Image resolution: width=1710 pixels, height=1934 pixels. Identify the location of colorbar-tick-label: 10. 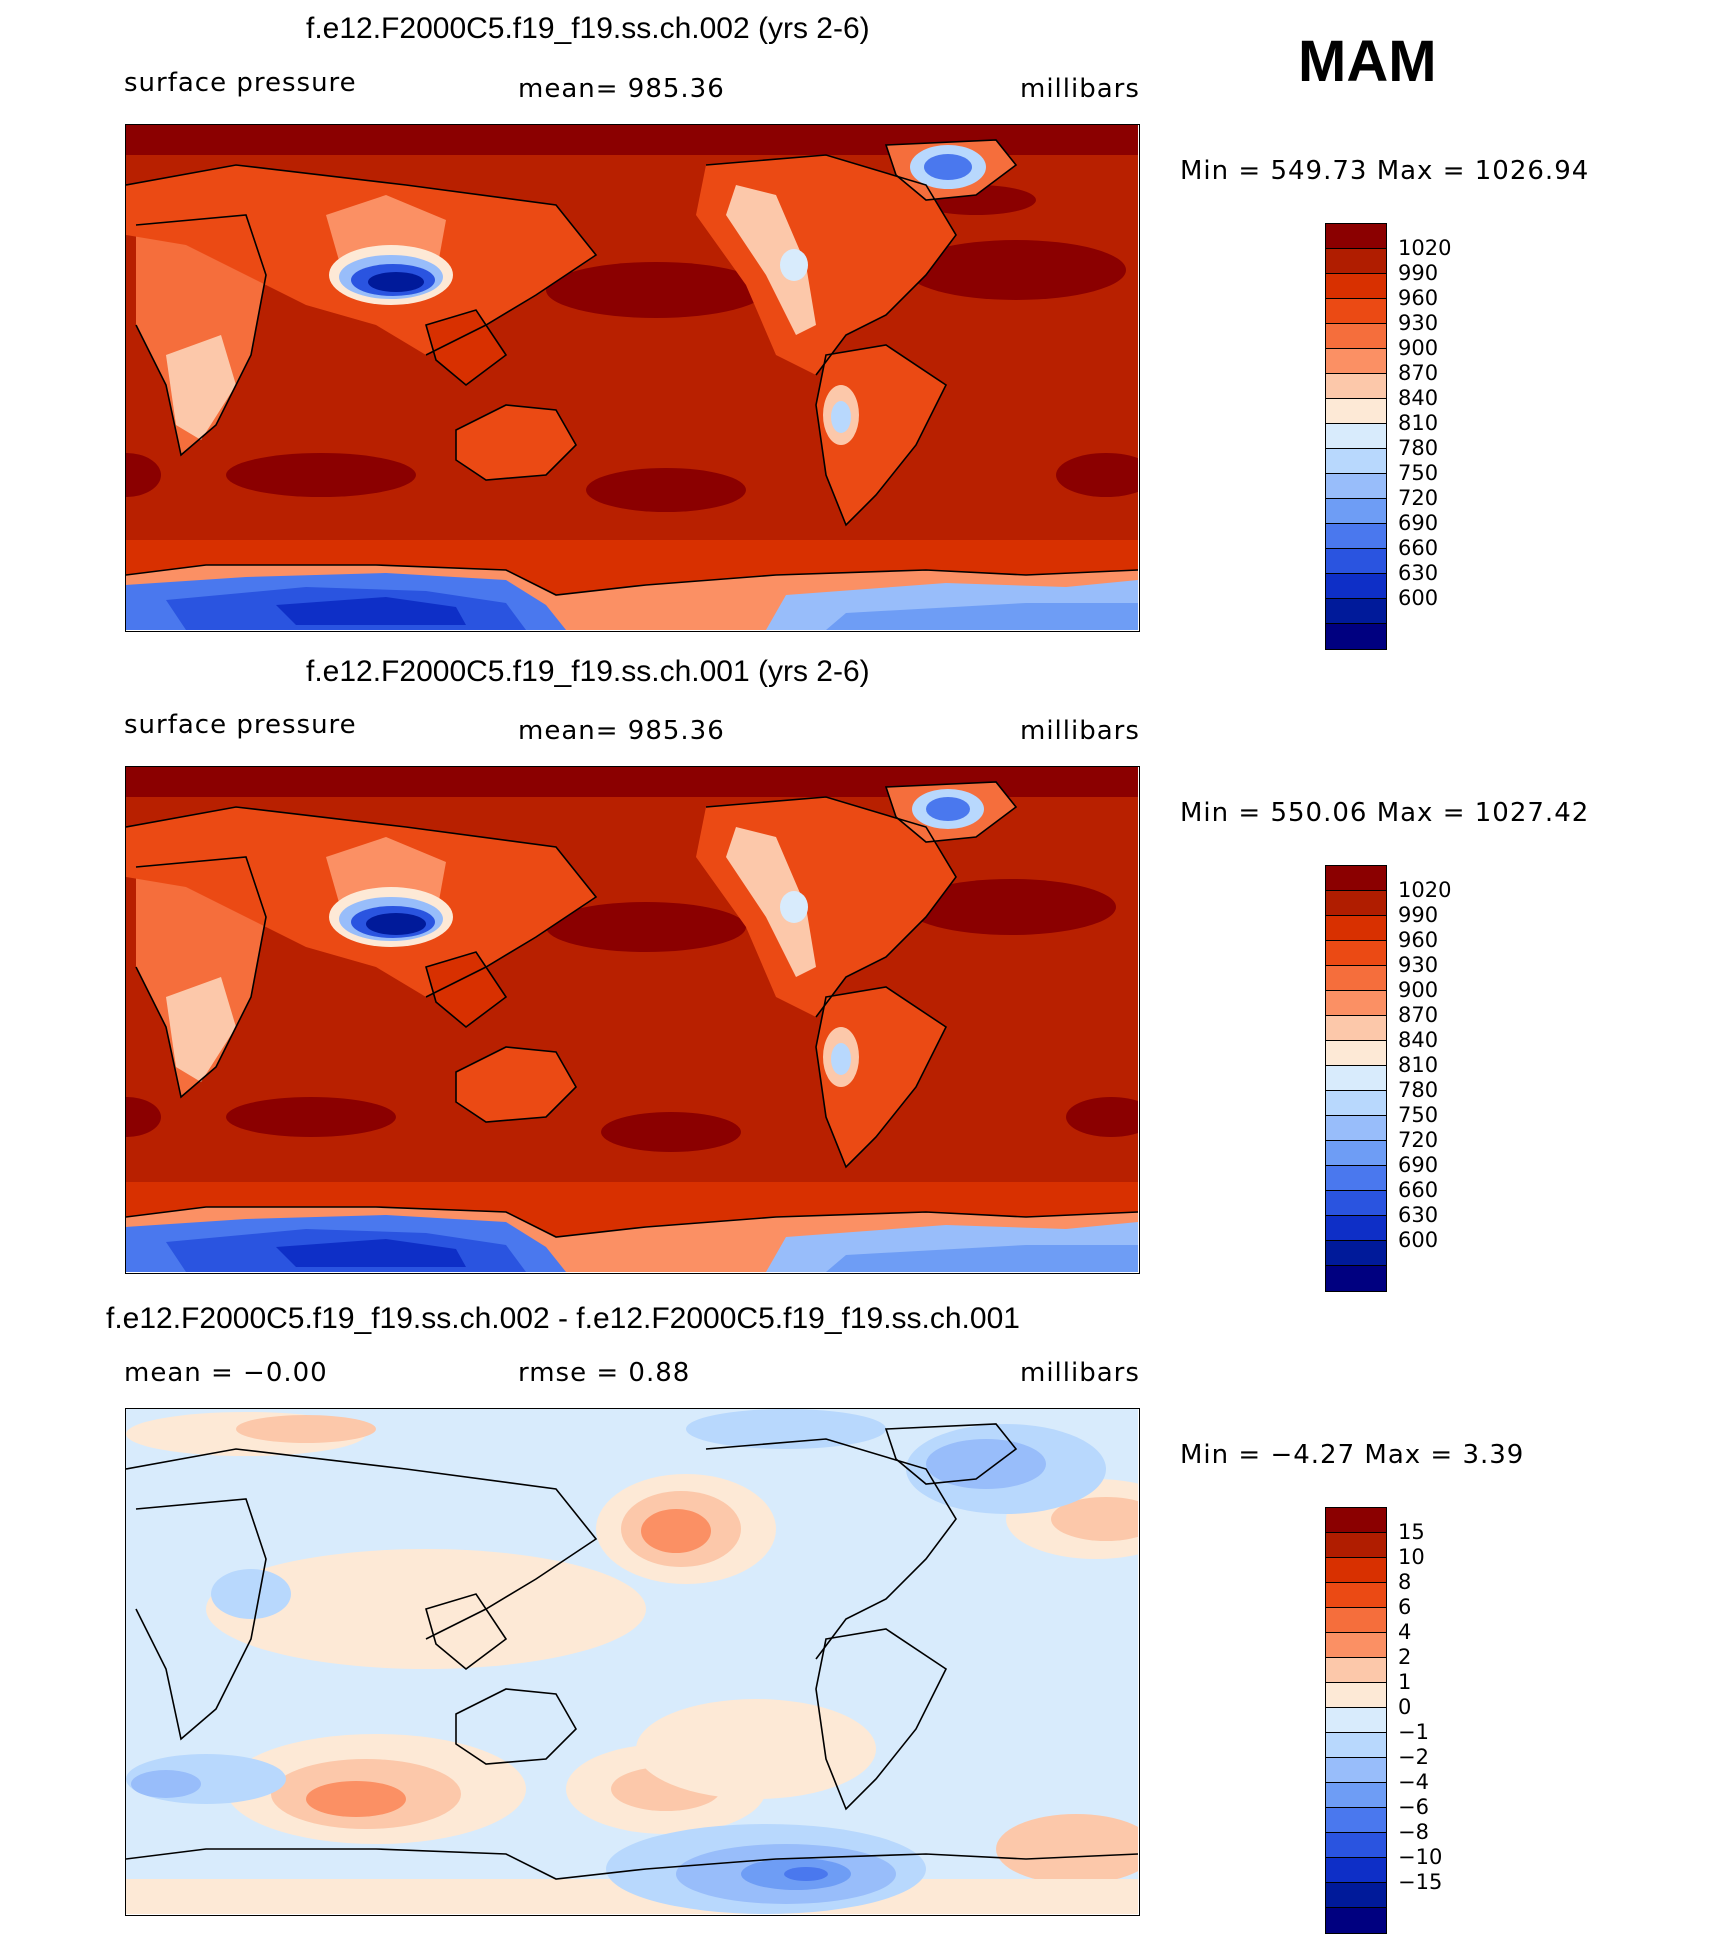
(1411, 1557).